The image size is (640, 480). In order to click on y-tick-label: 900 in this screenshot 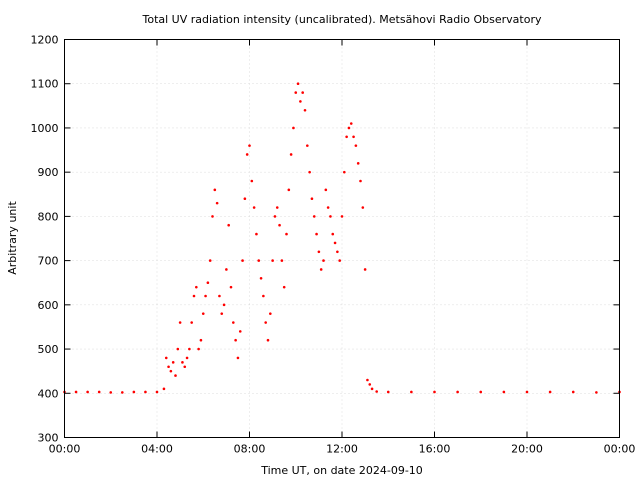, I will do `click(48, 172)`.